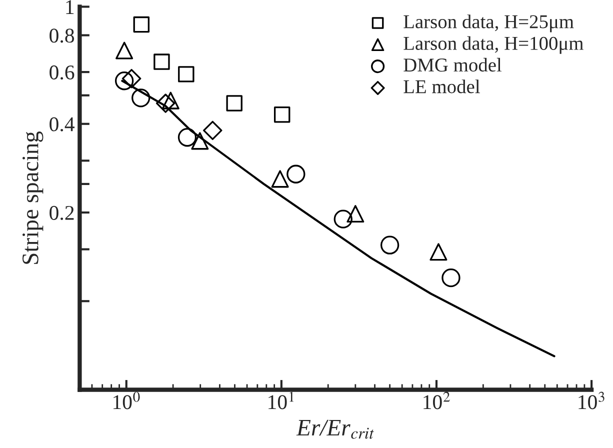 Image resolution: width=613 pixels, height=448 pixels. I want to click on y-tick-label: 0.4, so click(62, 124).